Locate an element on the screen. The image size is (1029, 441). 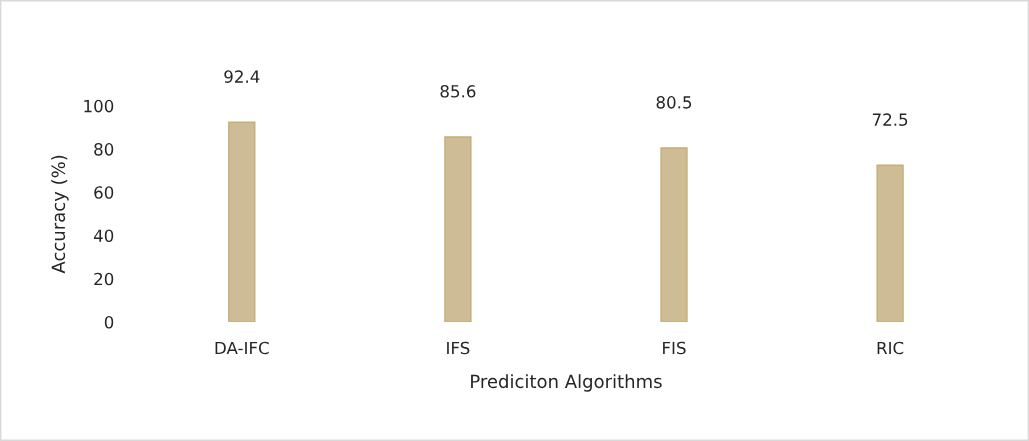
y-tick-label: 100 is located at coordinates (99, 106).